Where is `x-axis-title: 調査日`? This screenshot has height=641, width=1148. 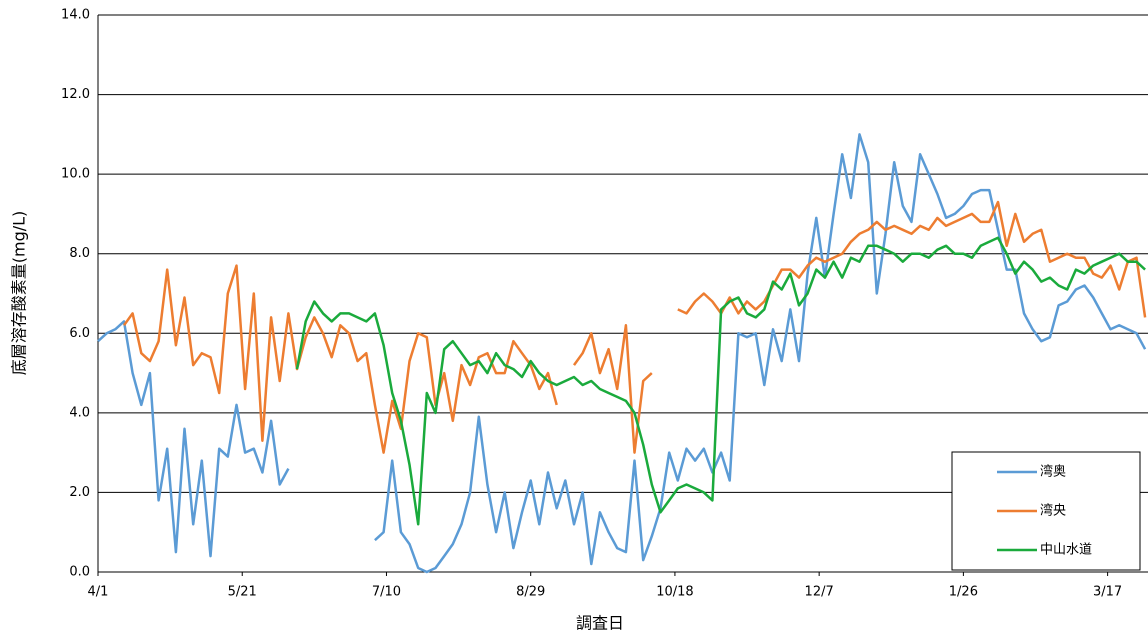
x-axis-title: 調査日 is located at coordinates (600, 623).